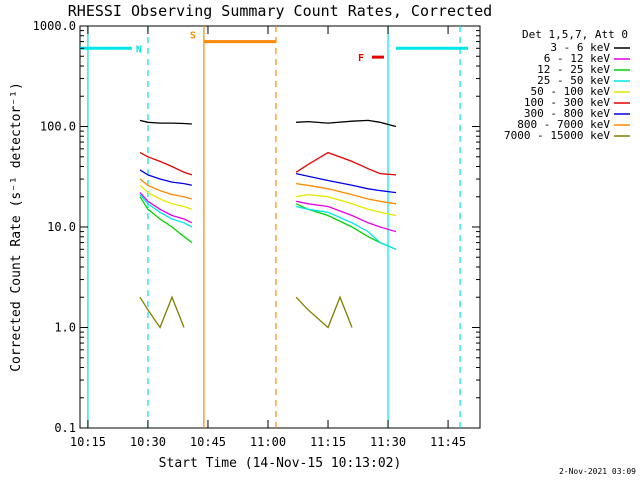 Image resolution: width=640 pixels, height=480 pixels. What do you see at coordinates (571, 91) in the screenshot?
I see `legend-label: 50 - 100 keV` at bounding box center [571, 91].